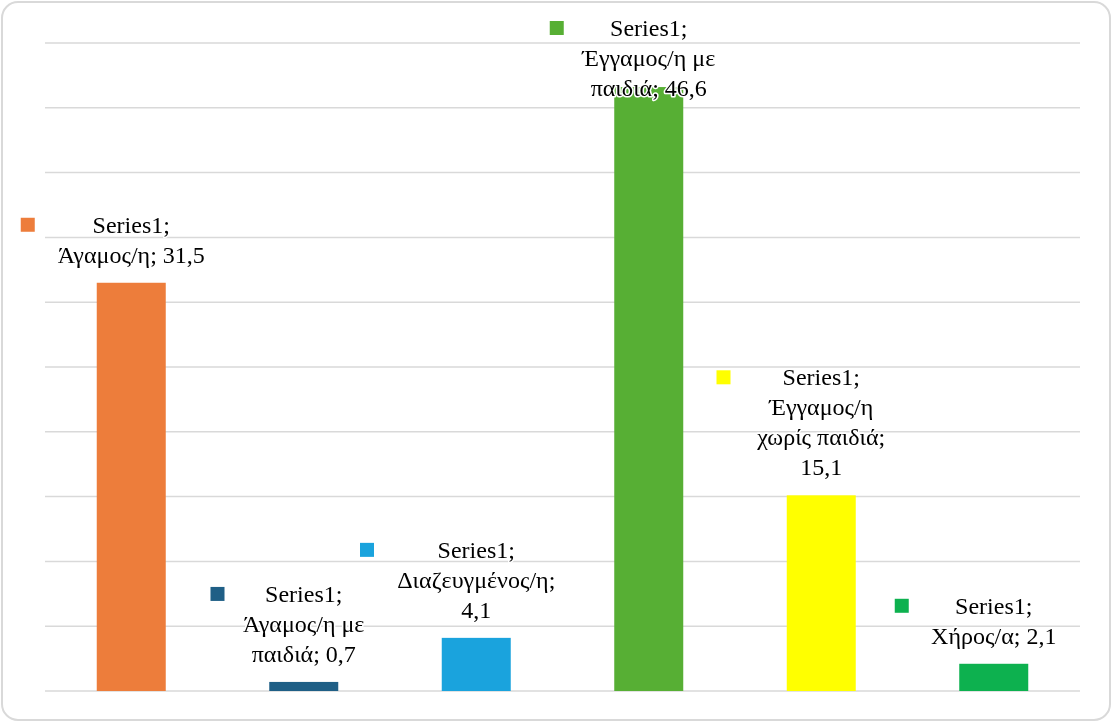 Image resolution: width=1112 pixels, height=722 pixels. I want to click on data-label: Series1; Άγαμος/η; 31,5, so click(131, 239).